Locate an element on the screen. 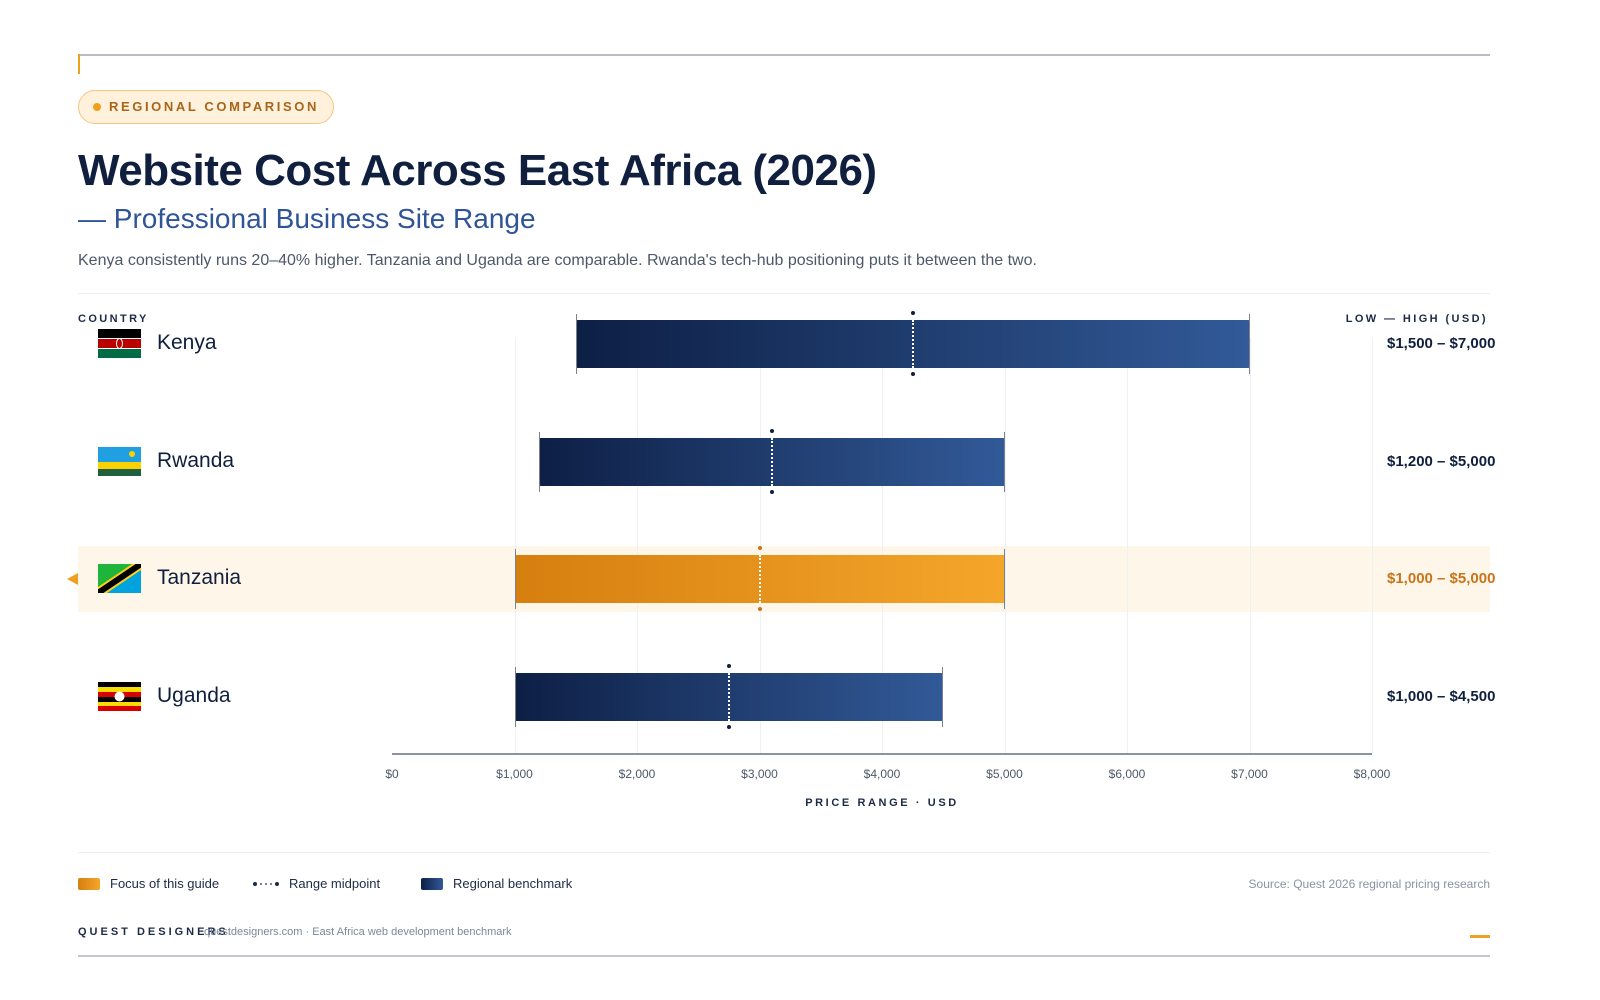  x-tick-label: $4,000 is located at coordinates (882, 774).